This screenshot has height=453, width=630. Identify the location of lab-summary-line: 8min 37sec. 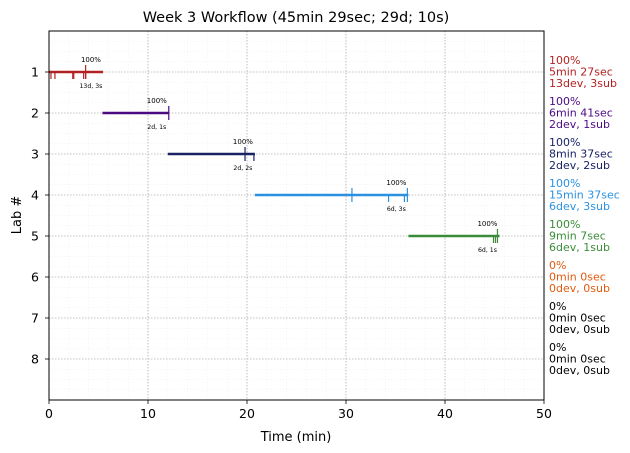
(581, 154).